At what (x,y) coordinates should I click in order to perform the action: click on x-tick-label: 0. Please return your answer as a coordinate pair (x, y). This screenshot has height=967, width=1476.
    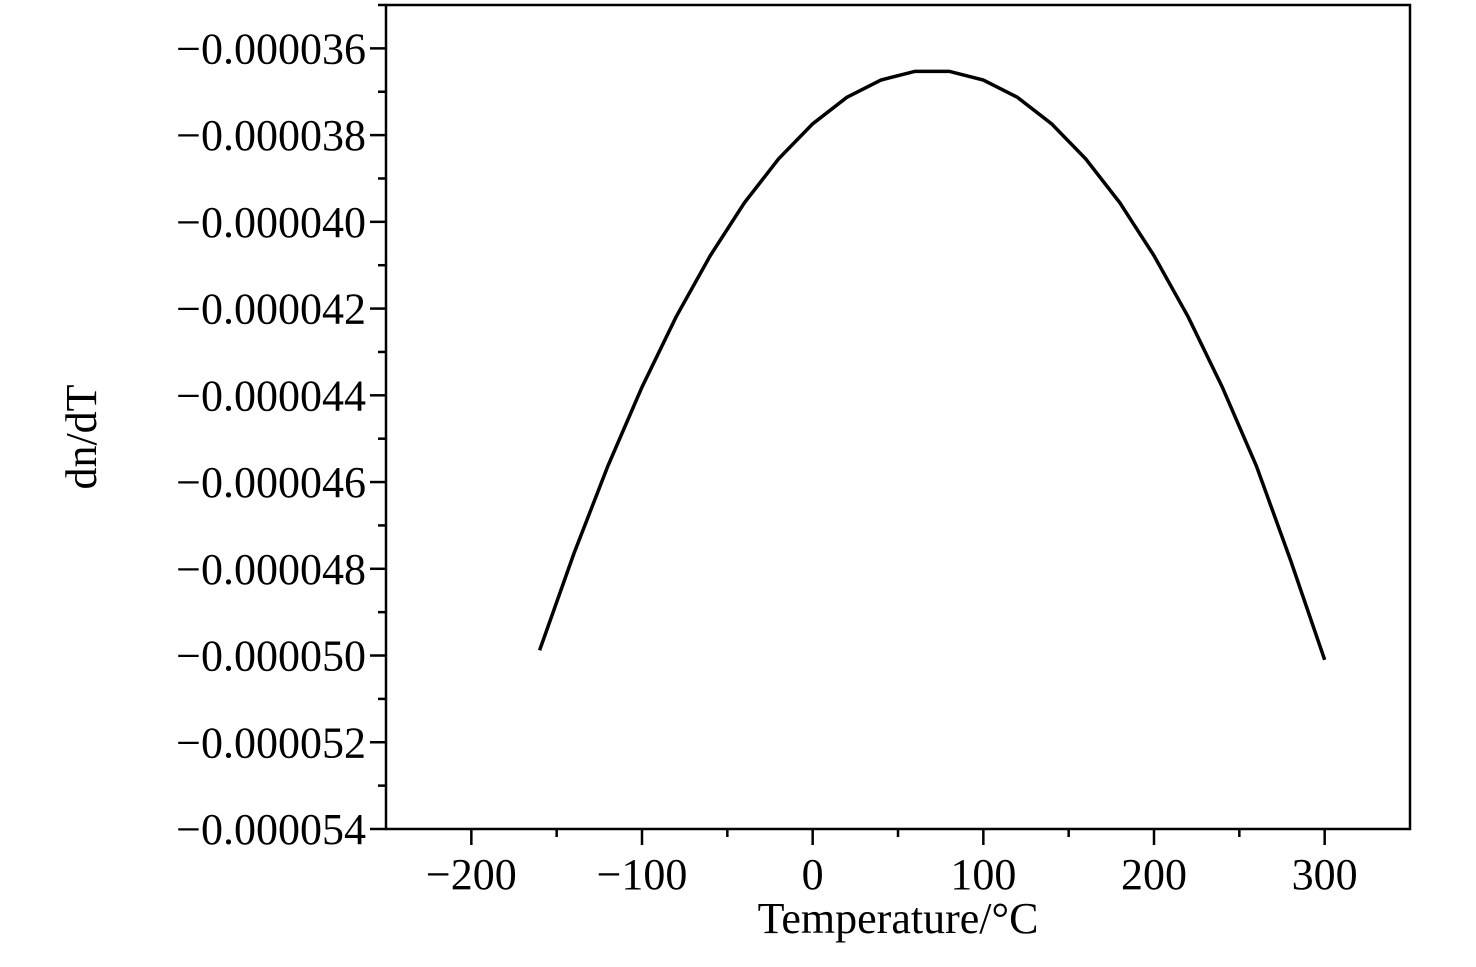
    Looking at the image, I should click on (813, 874).